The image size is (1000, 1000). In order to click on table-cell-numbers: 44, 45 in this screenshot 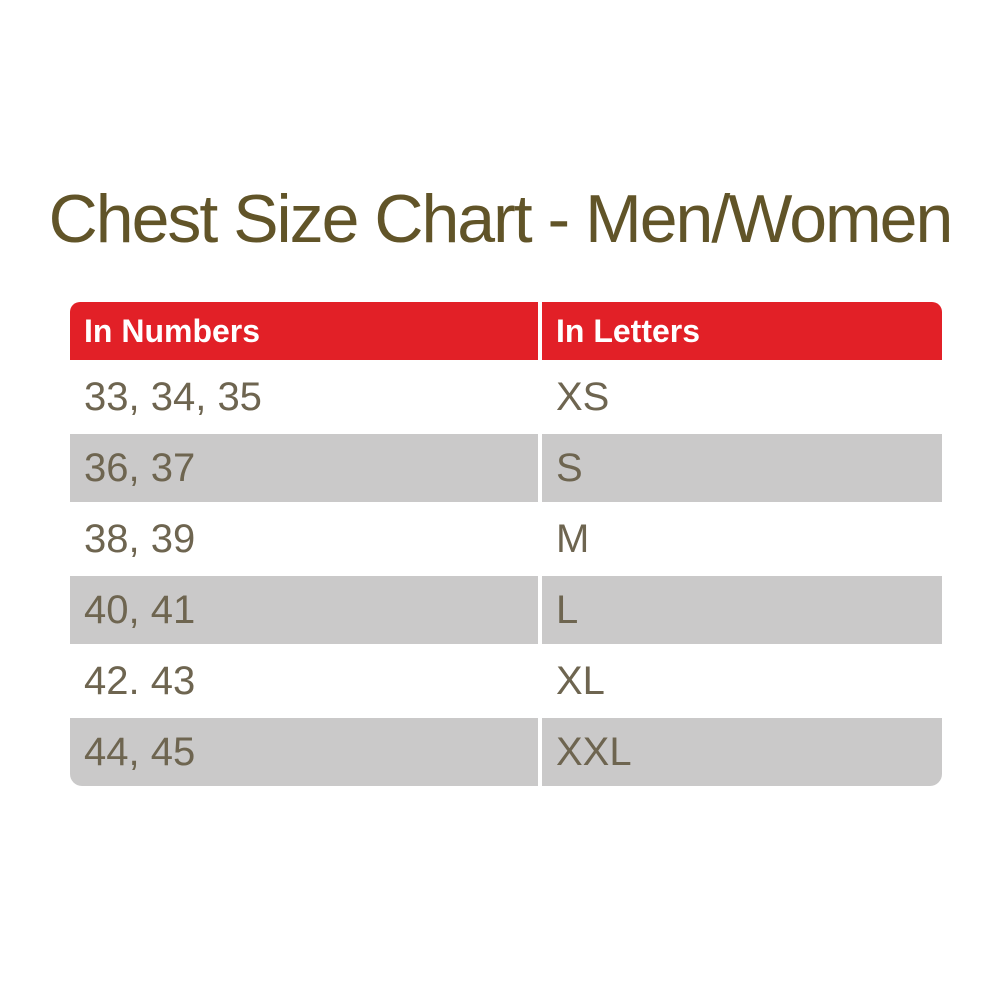, I will do `click(304, 752)`.